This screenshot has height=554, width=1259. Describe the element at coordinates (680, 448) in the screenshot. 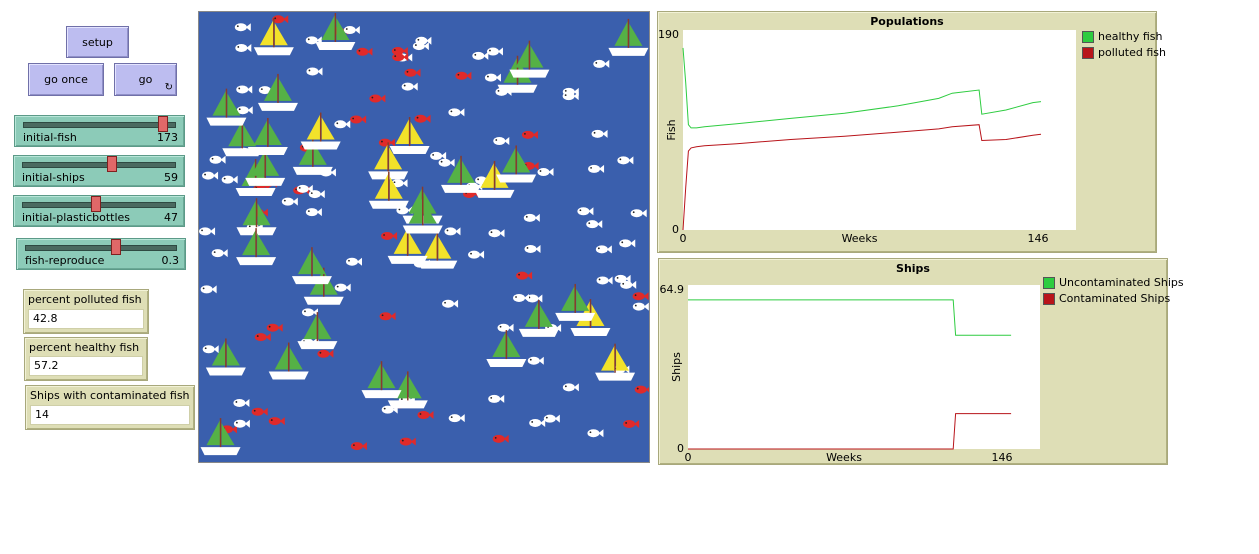

I see `y-tick-label-min: 0` at that location.